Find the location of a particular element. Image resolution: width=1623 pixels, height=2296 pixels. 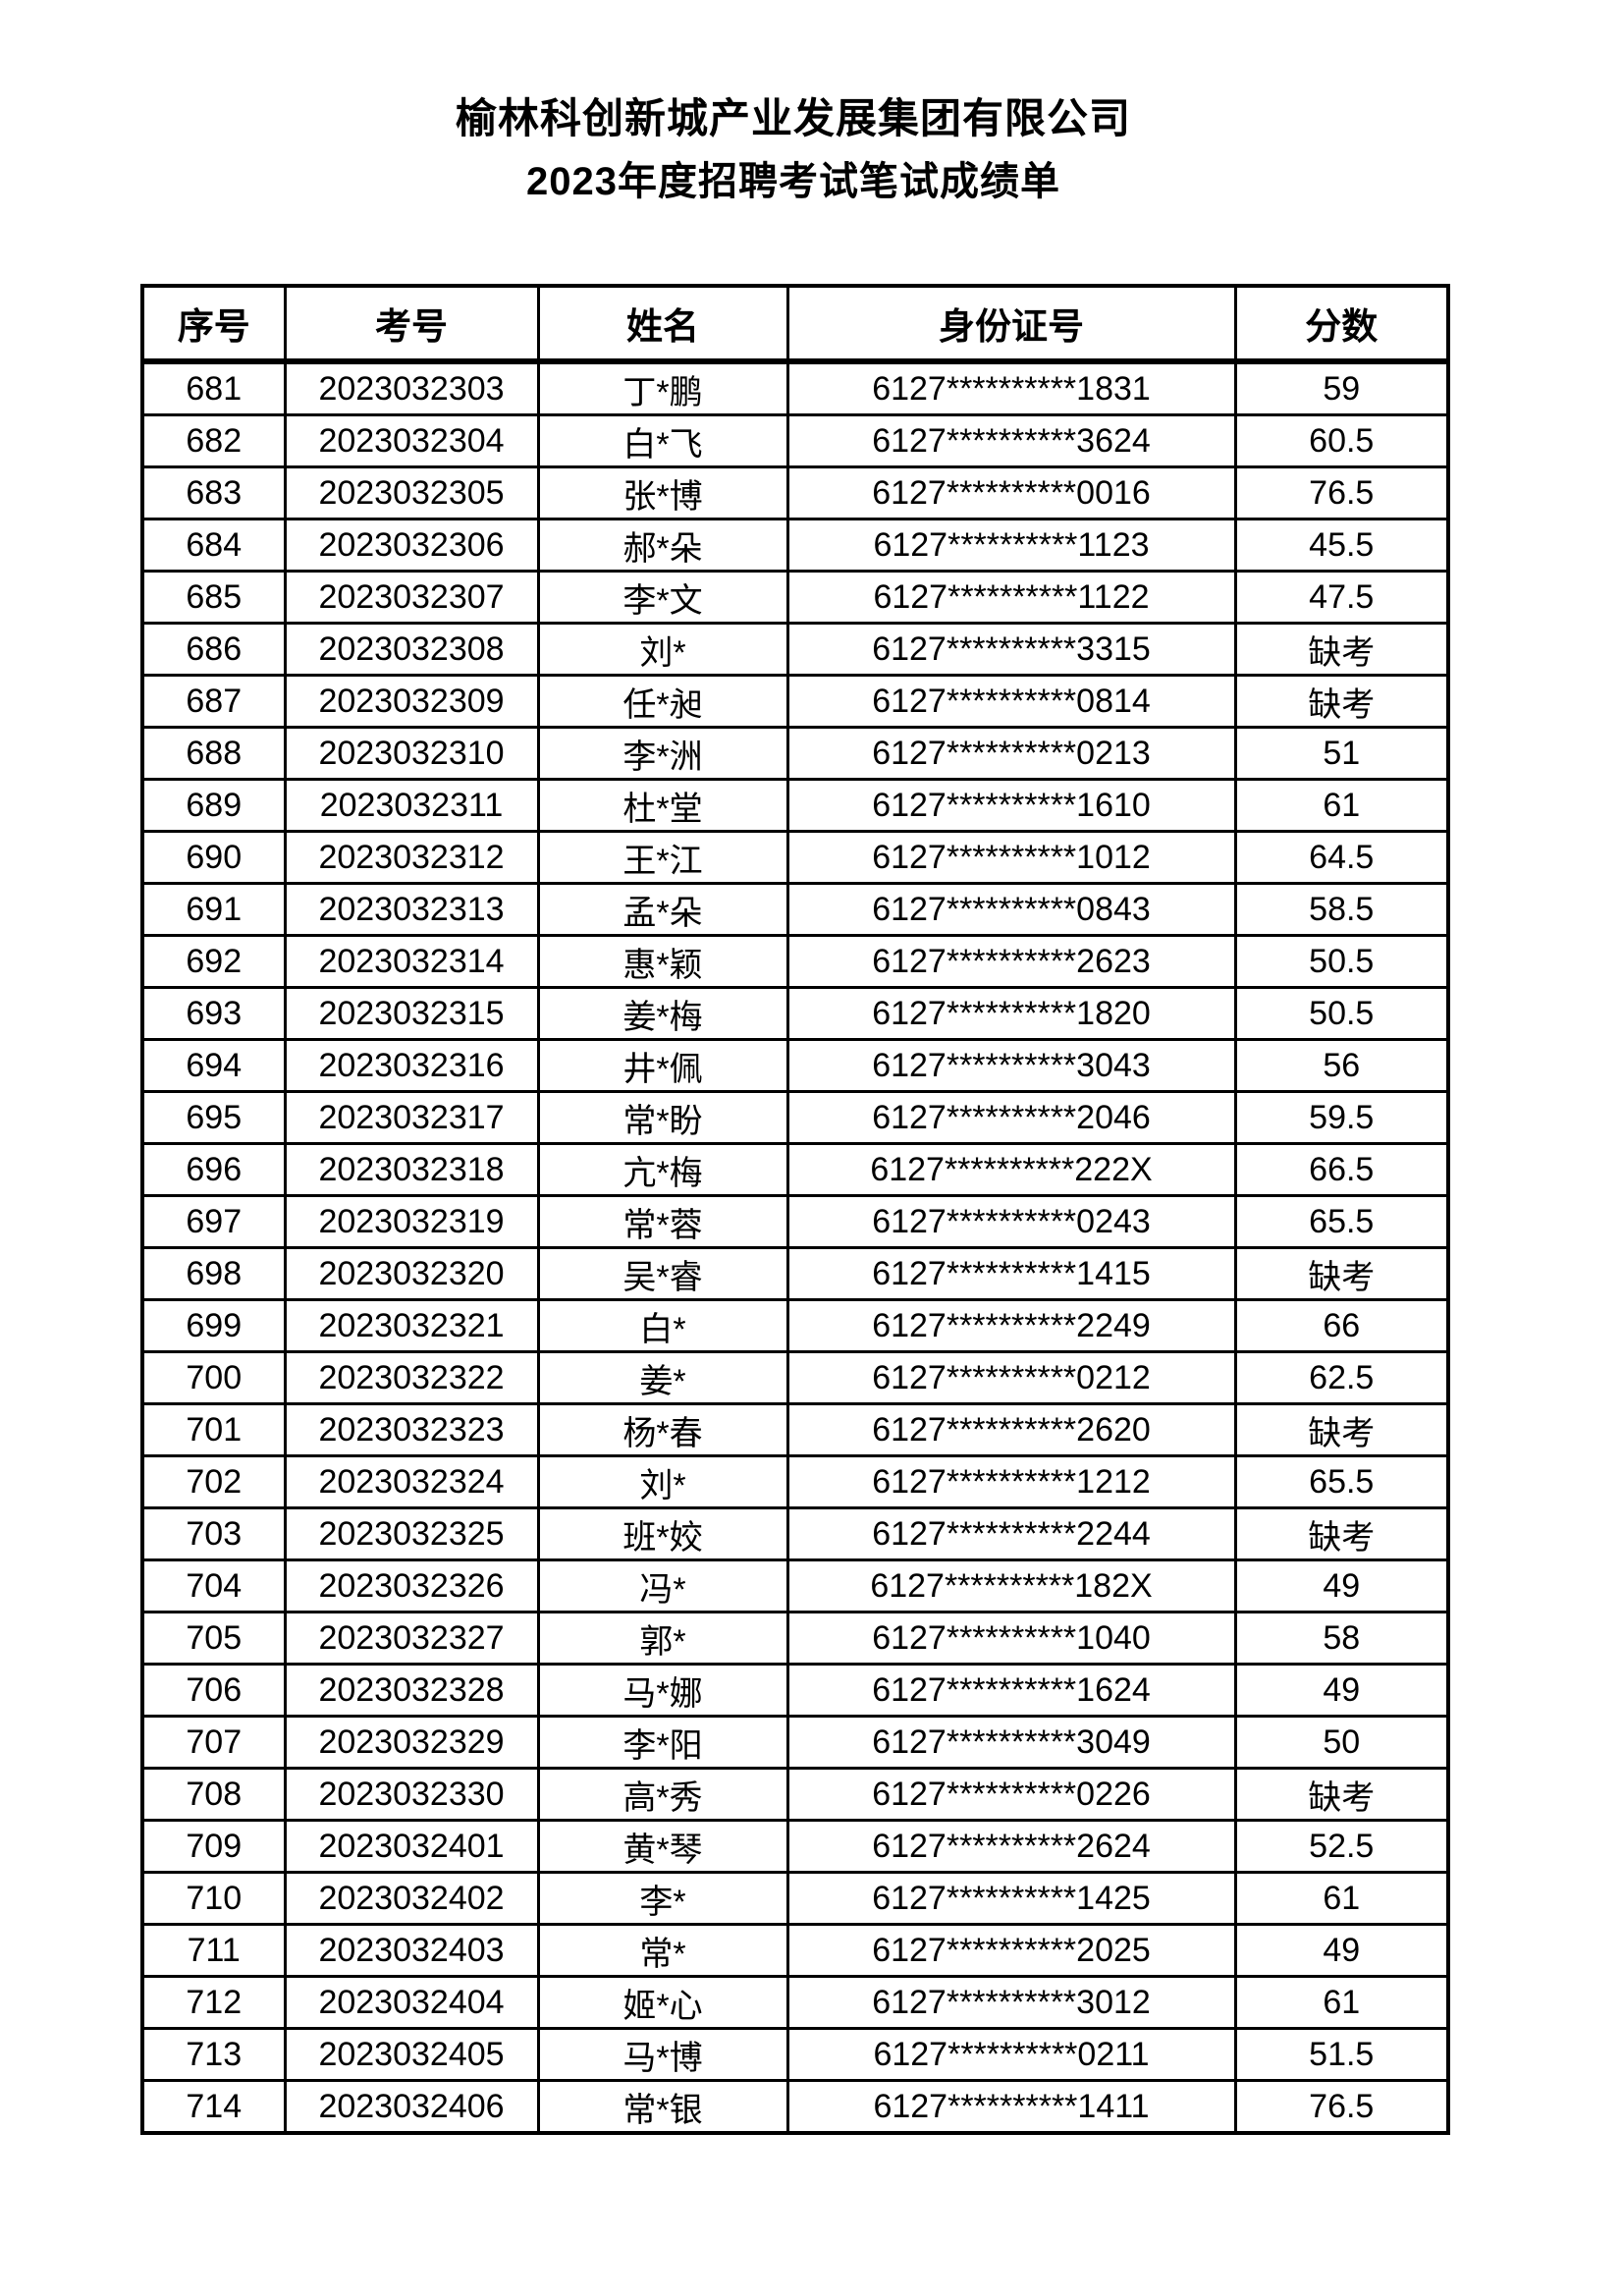

cell-score: 52.5 is located at coordinates (1342, 1846).